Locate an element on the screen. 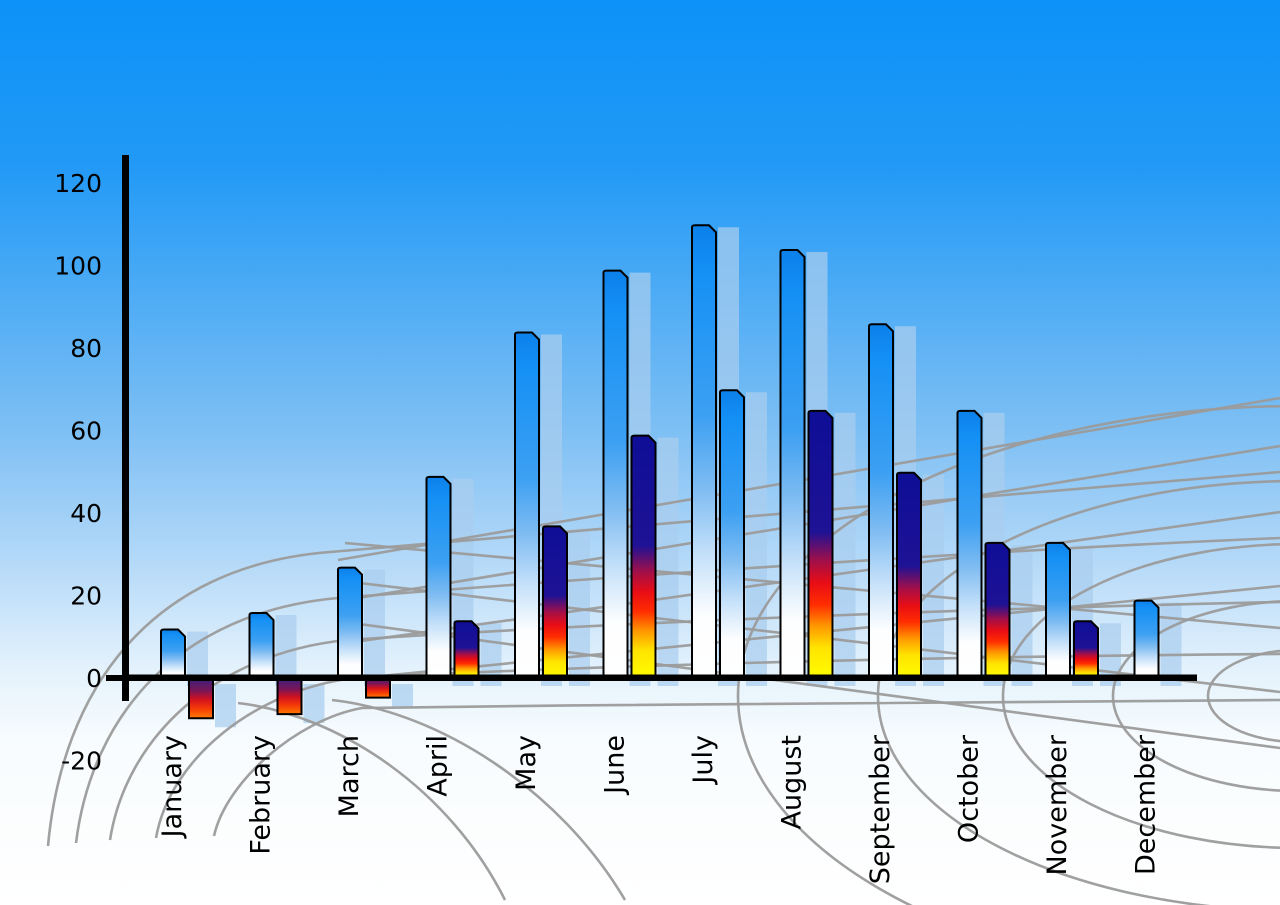 This screenshot has height=905, width=1280. bar-april-secondary is located at coordinates (466, 650).